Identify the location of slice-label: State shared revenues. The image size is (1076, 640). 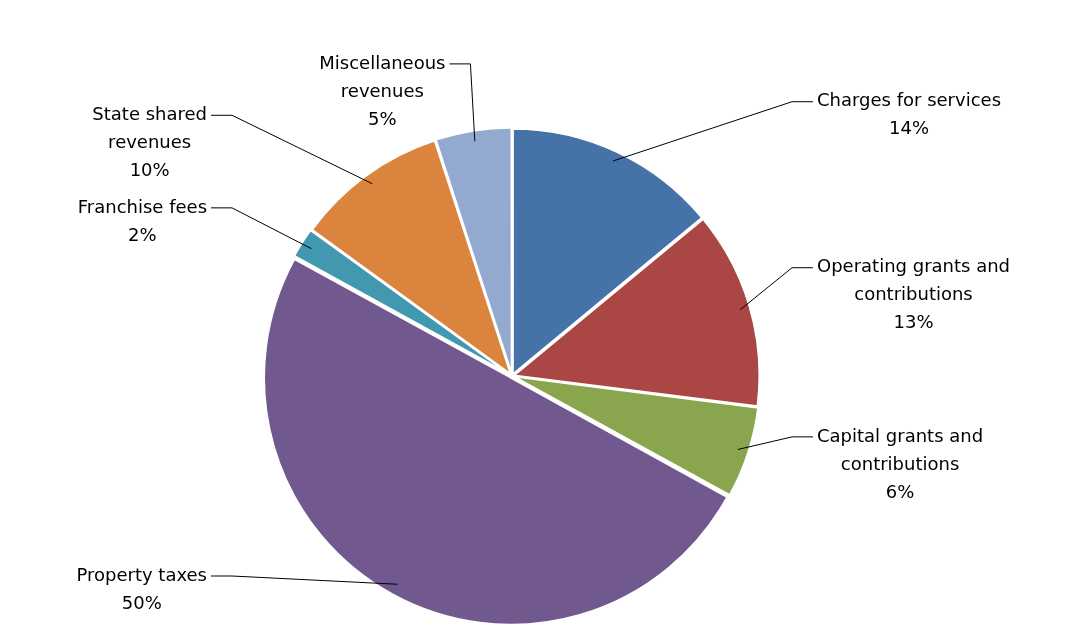
(150, 127).